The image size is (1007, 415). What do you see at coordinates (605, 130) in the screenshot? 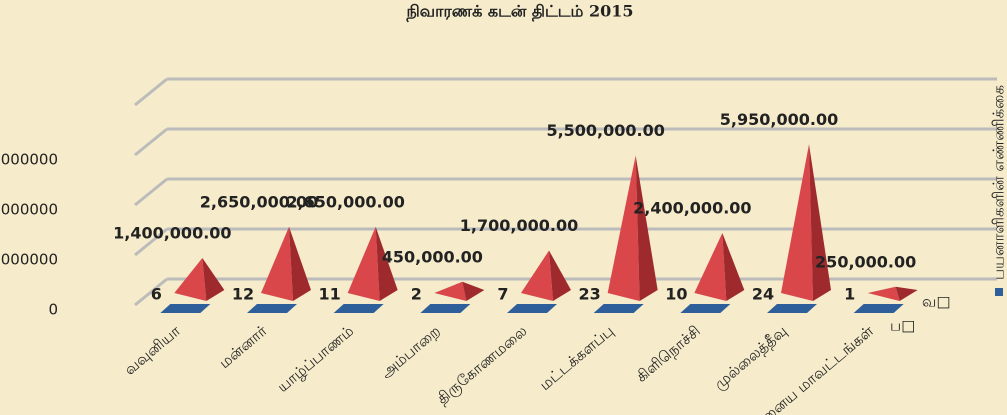
I see `value-label: 5,500,000.00` at bounding box center [605, 130].